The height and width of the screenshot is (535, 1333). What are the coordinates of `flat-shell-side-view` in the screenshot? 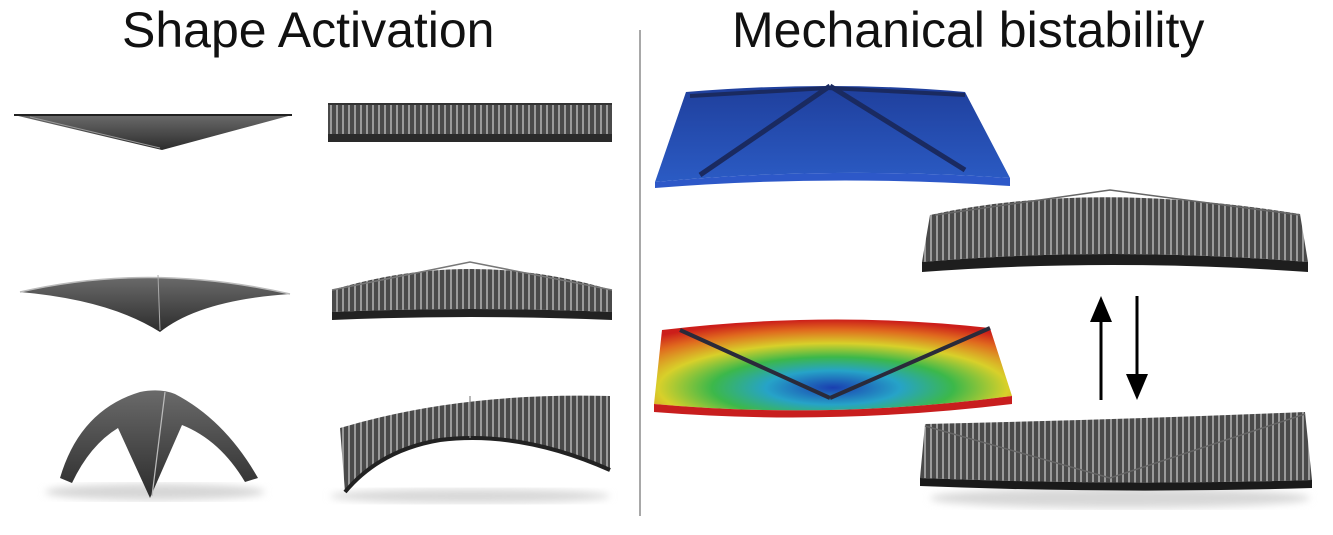 It's located at (153, 132).